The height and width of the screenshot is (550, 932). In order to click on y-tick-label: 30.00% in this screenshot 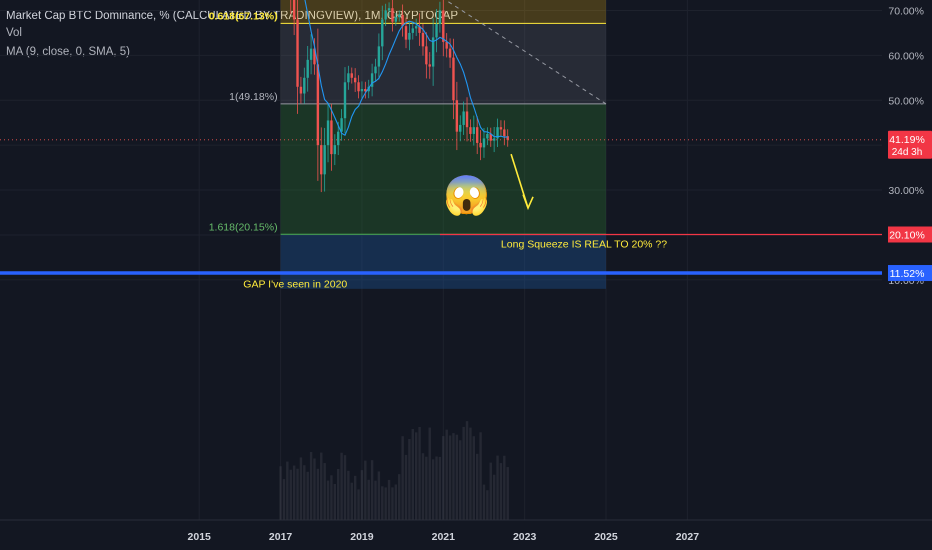, I will do `click(906, 191)`.